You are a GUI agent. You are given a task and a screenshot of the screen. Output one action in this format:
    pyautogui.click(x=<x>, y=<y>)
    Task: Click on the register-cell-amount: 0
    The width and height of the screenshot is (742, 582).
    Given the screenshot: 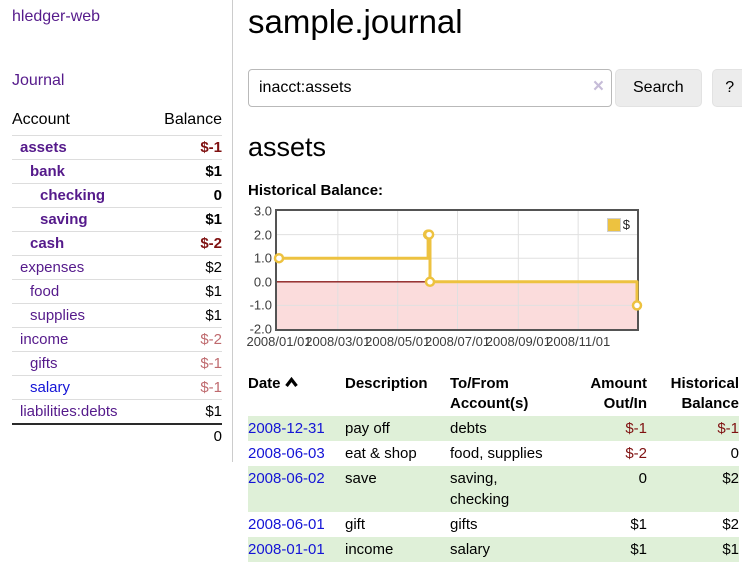 What is the action you would take?
    pyautogui.click(x=642, y=478)
    